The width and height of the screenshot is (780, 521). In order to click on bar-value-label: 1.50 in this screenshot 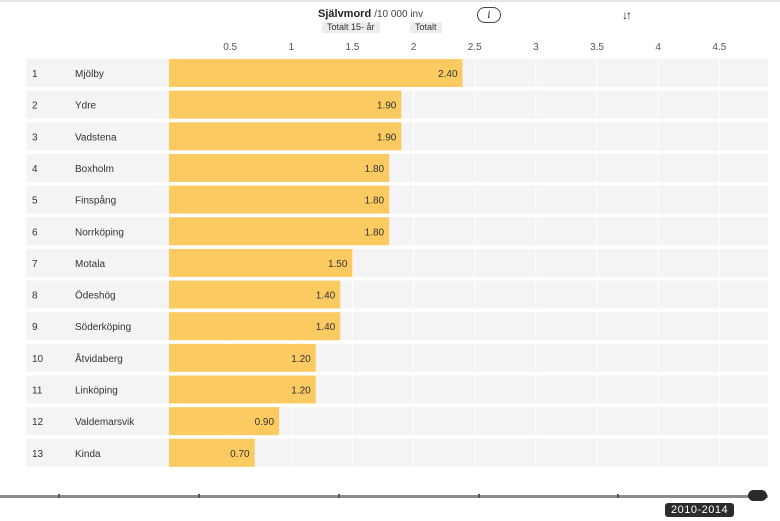, I will do `click(338, 264)`.